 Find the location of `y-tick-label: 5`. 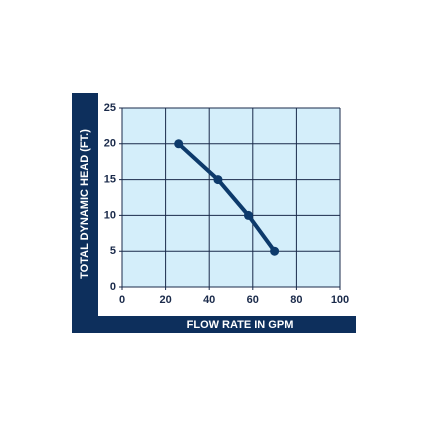

y-tick-label: 5 is located at coordinates (113, 251).